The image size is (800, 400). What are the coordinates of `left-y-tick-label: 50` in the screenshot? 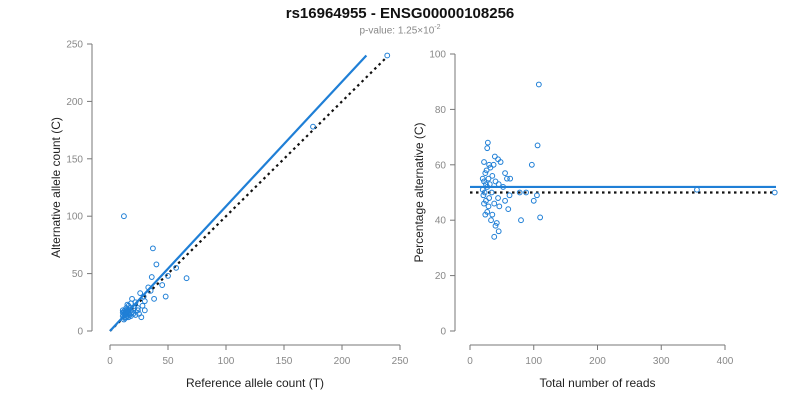 It's located at (78, 274).